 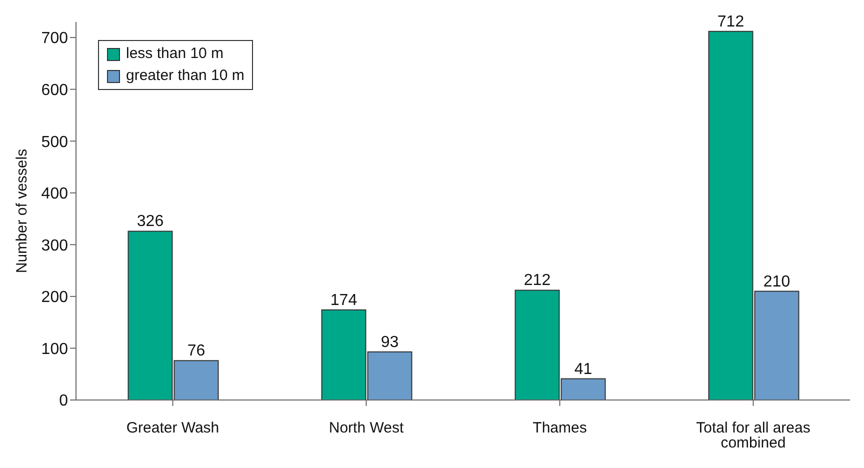 I want to click on data-label: 41, so click(x=583, y=369).